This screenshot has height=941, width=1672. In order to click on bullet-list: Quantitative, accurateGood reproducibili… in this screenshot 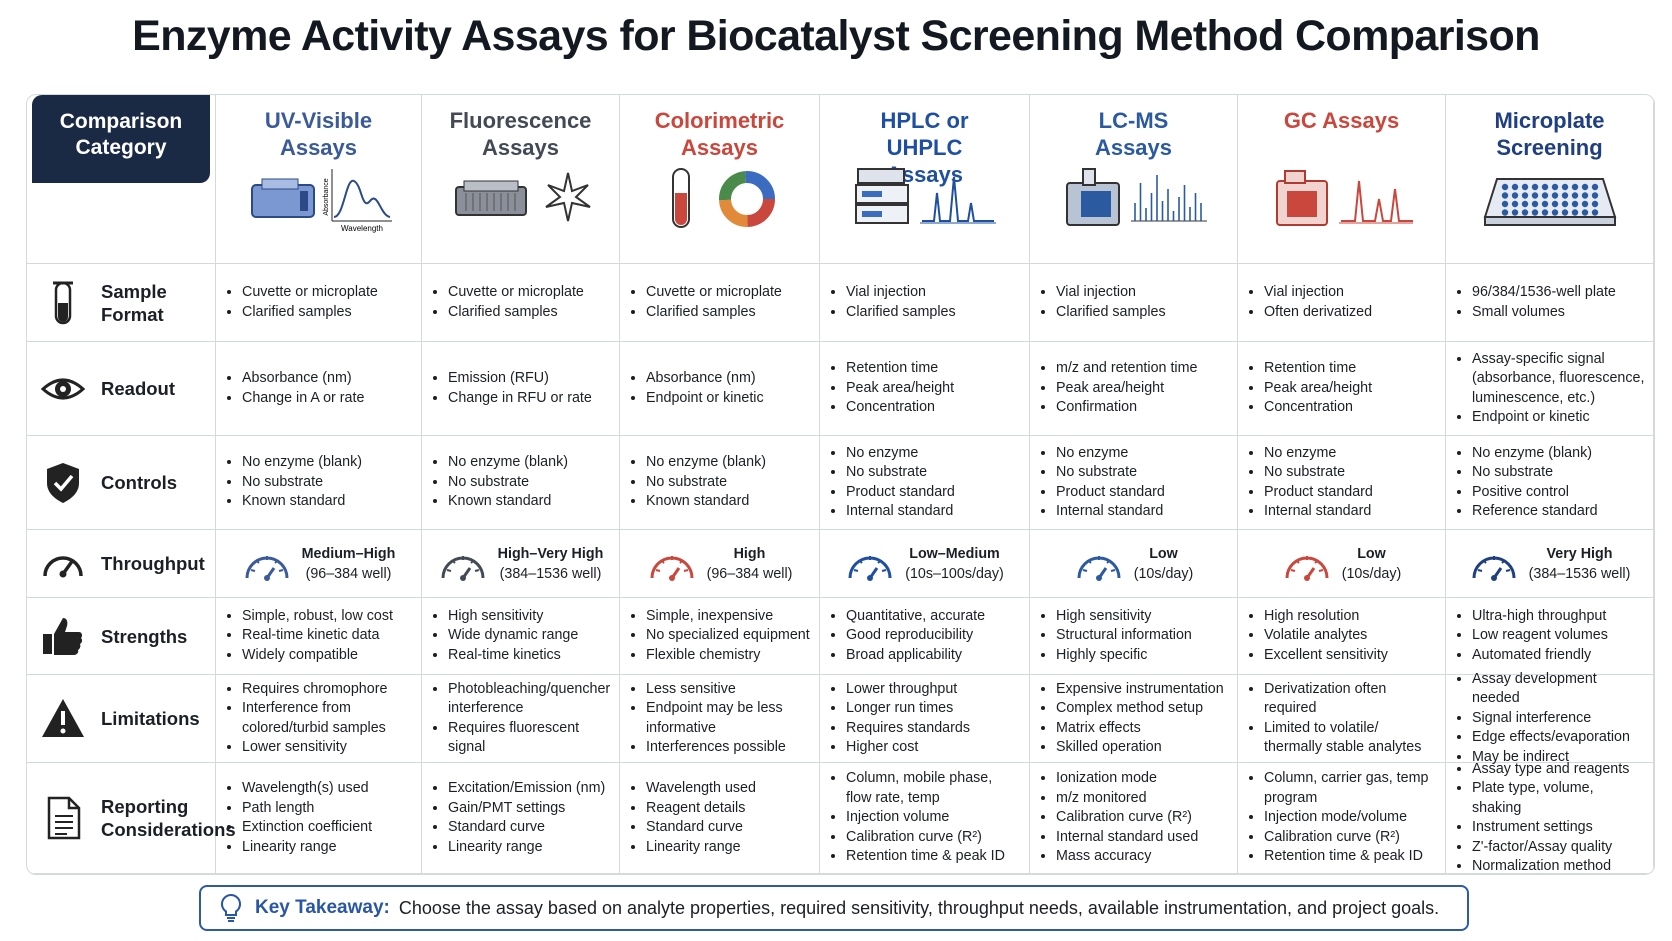, I will do `click(906, 636)`.